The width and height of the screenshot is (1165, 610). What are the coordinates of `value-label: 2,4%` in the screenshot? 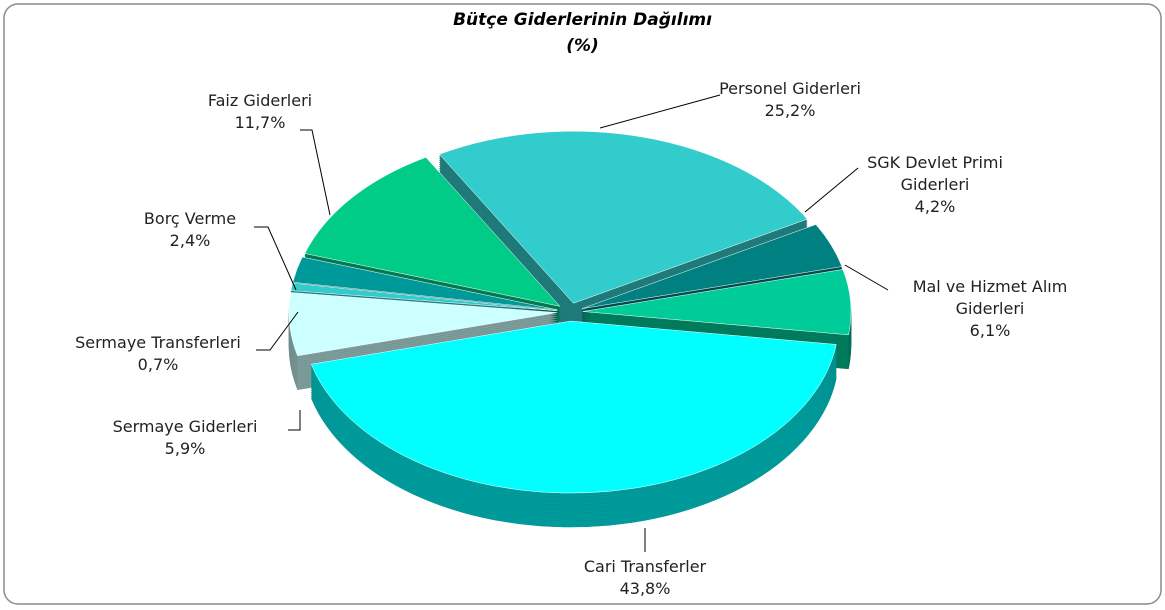 It's located at (190, 240).